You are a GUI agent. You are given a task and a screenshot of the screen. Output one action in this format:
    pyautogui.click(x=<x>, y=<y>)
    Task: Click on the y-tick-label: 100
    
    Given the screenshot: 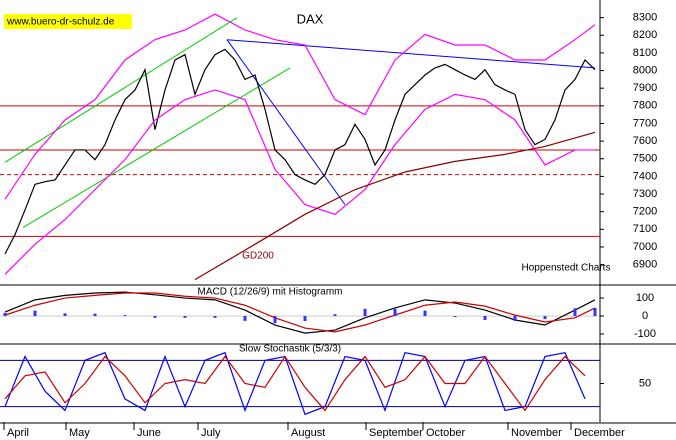 What is the action you would take?
    pyautogui.click(x=645, y=298)
    